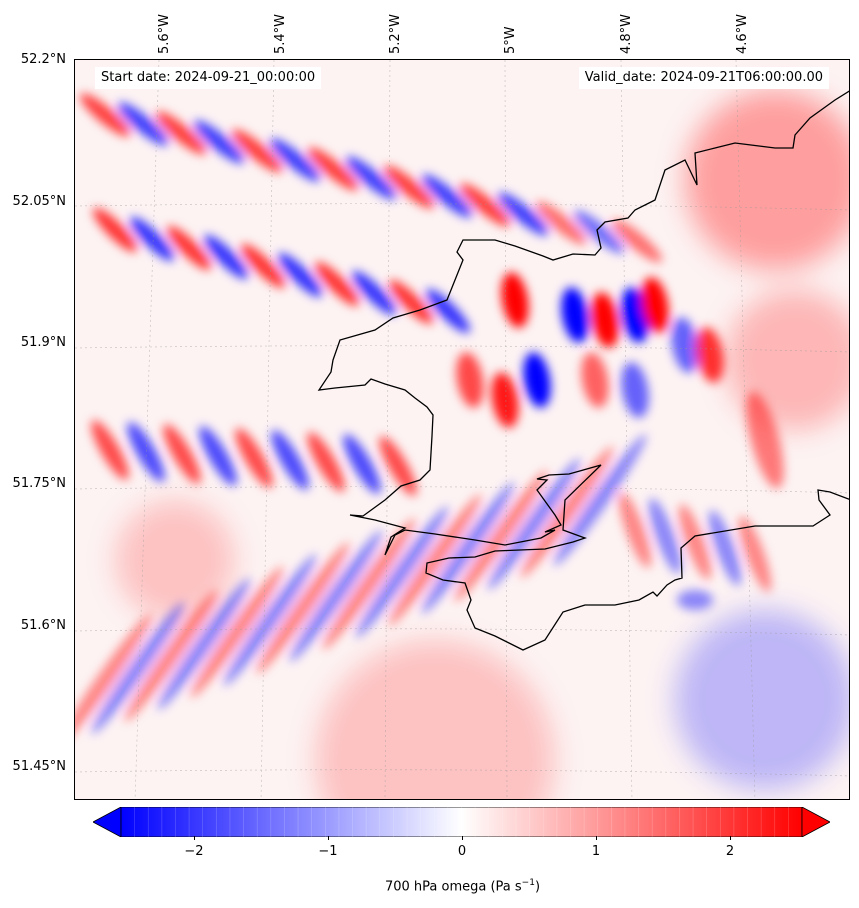 The image size is (859, 908). Describe the element at coordinates (703, 78) in the screenshot. I see `valid-date-label: Valid_date: 2024-09-21T06:00:00.00` at that location.